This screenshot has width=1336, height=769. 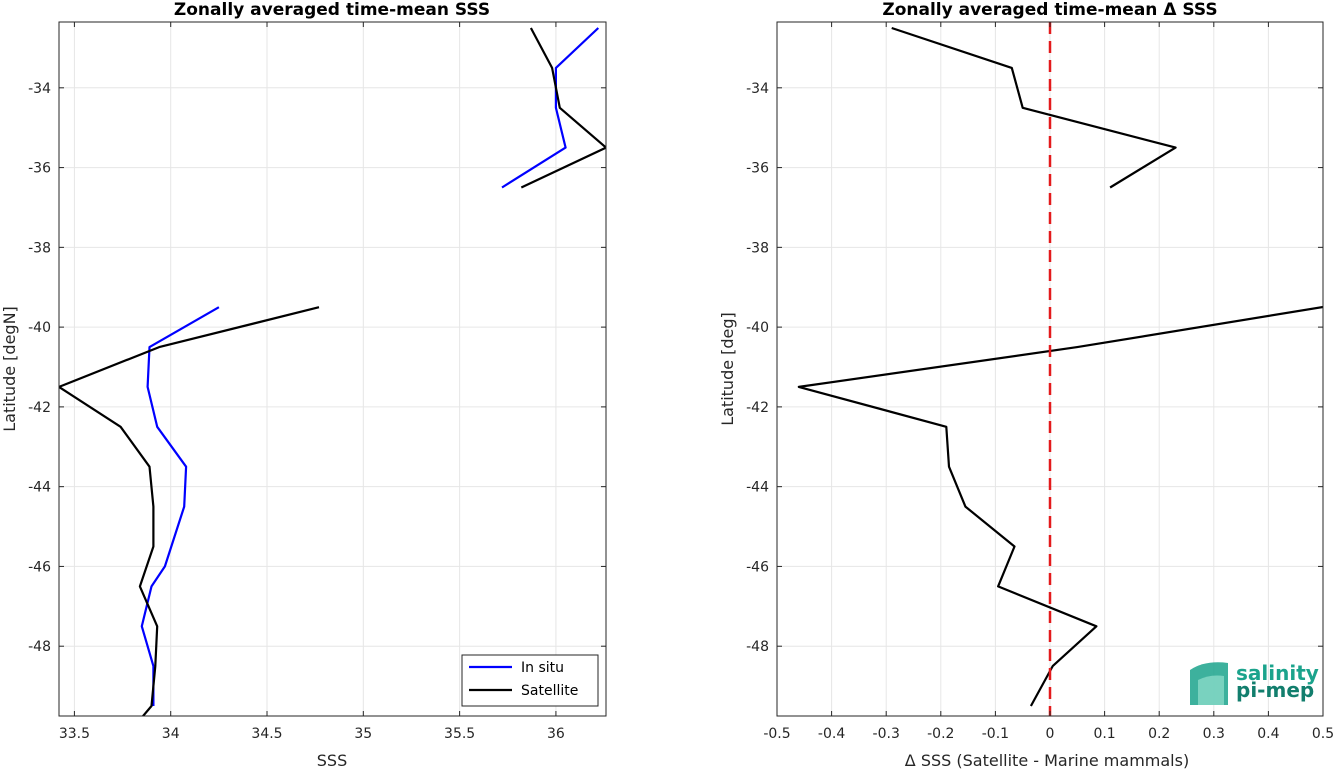 What do you see at coordinates (1159, 734) in the screenshot?
I see `delta-x-tick-label: 0.2` at bounding box center [1159, 734].